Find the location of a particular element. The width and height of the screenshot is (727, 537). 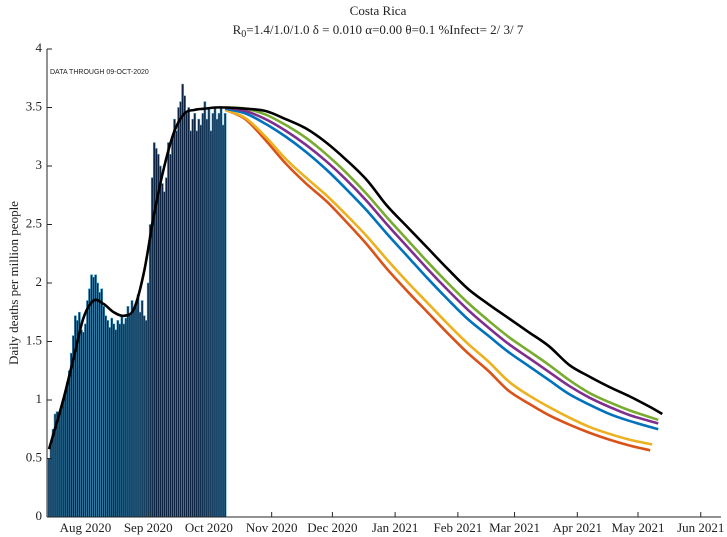

x-tick-label: Jan 2021 is located at coordinates (395, 527).